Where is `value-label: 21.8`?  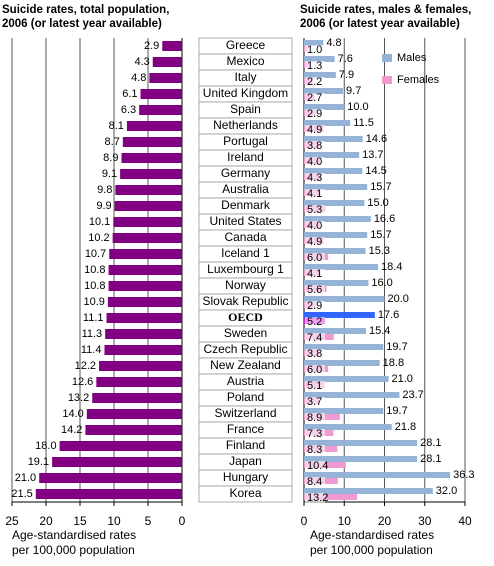
value-label: 21.8 is located at coordinates (405, 427).